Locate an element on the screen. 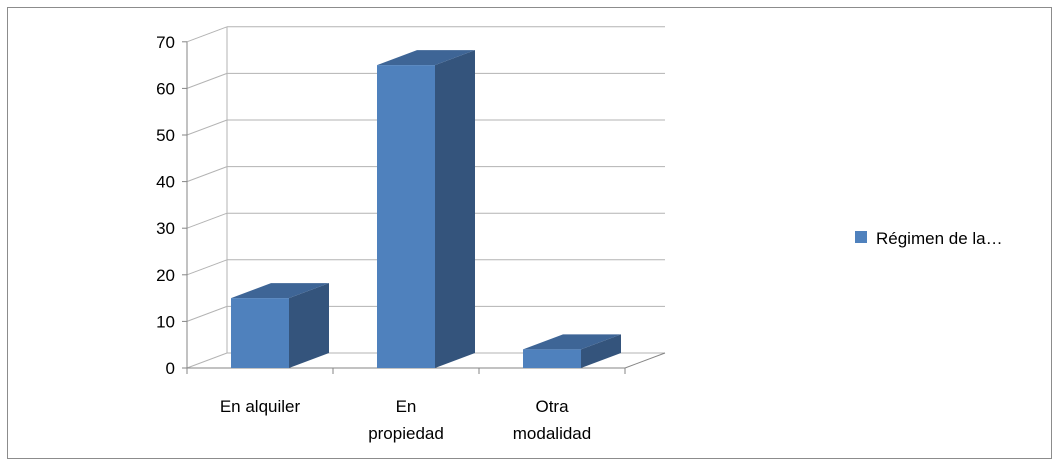  y-tick-label: 70 is located at coordinates (165, 42).